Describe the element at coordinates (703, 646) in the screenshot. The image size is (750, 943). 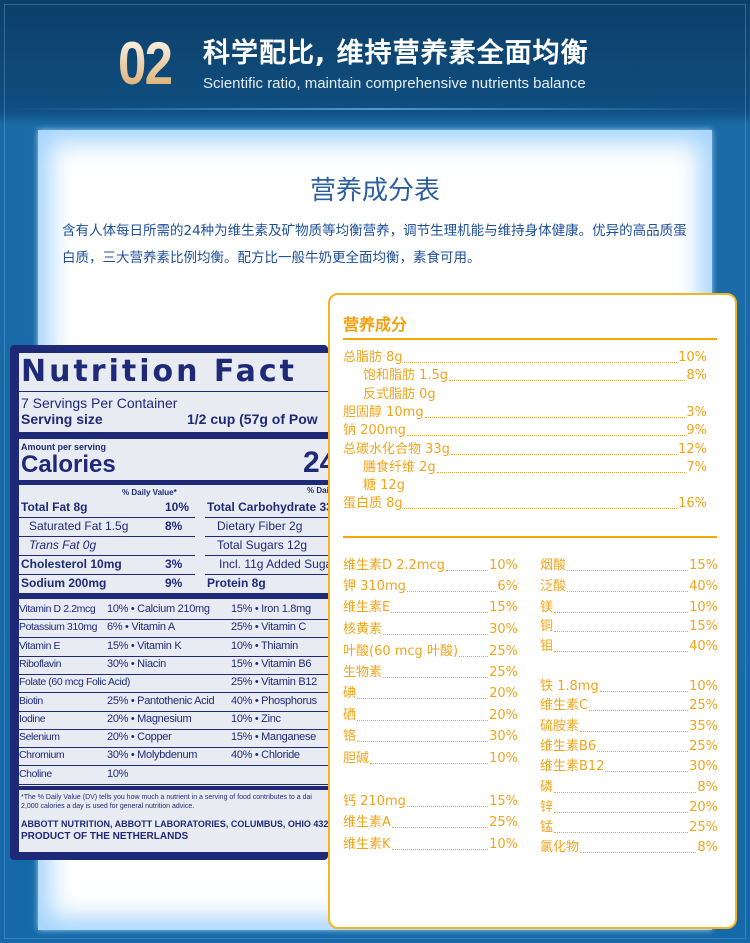
I see `nutrient-value: 40%` at that location.